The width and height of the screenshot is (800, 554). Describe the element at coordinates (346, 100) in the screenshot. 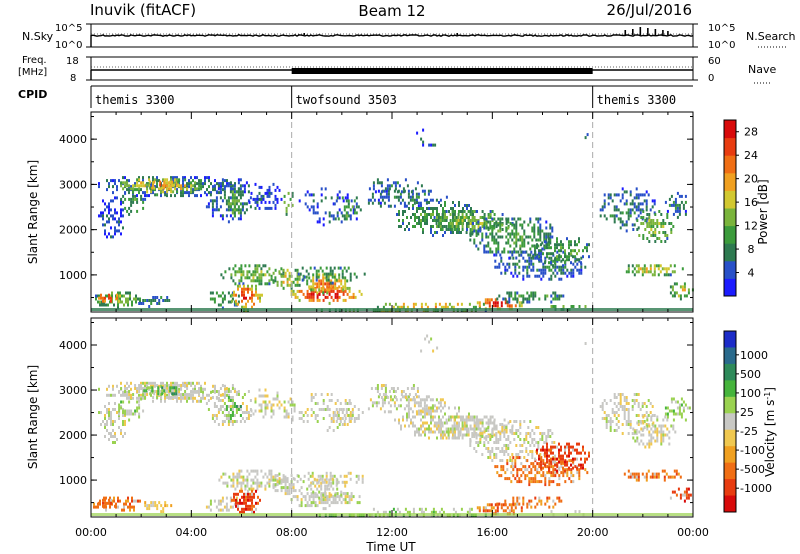

I see `cpid-segment-label: twofsound 3503` at that location.